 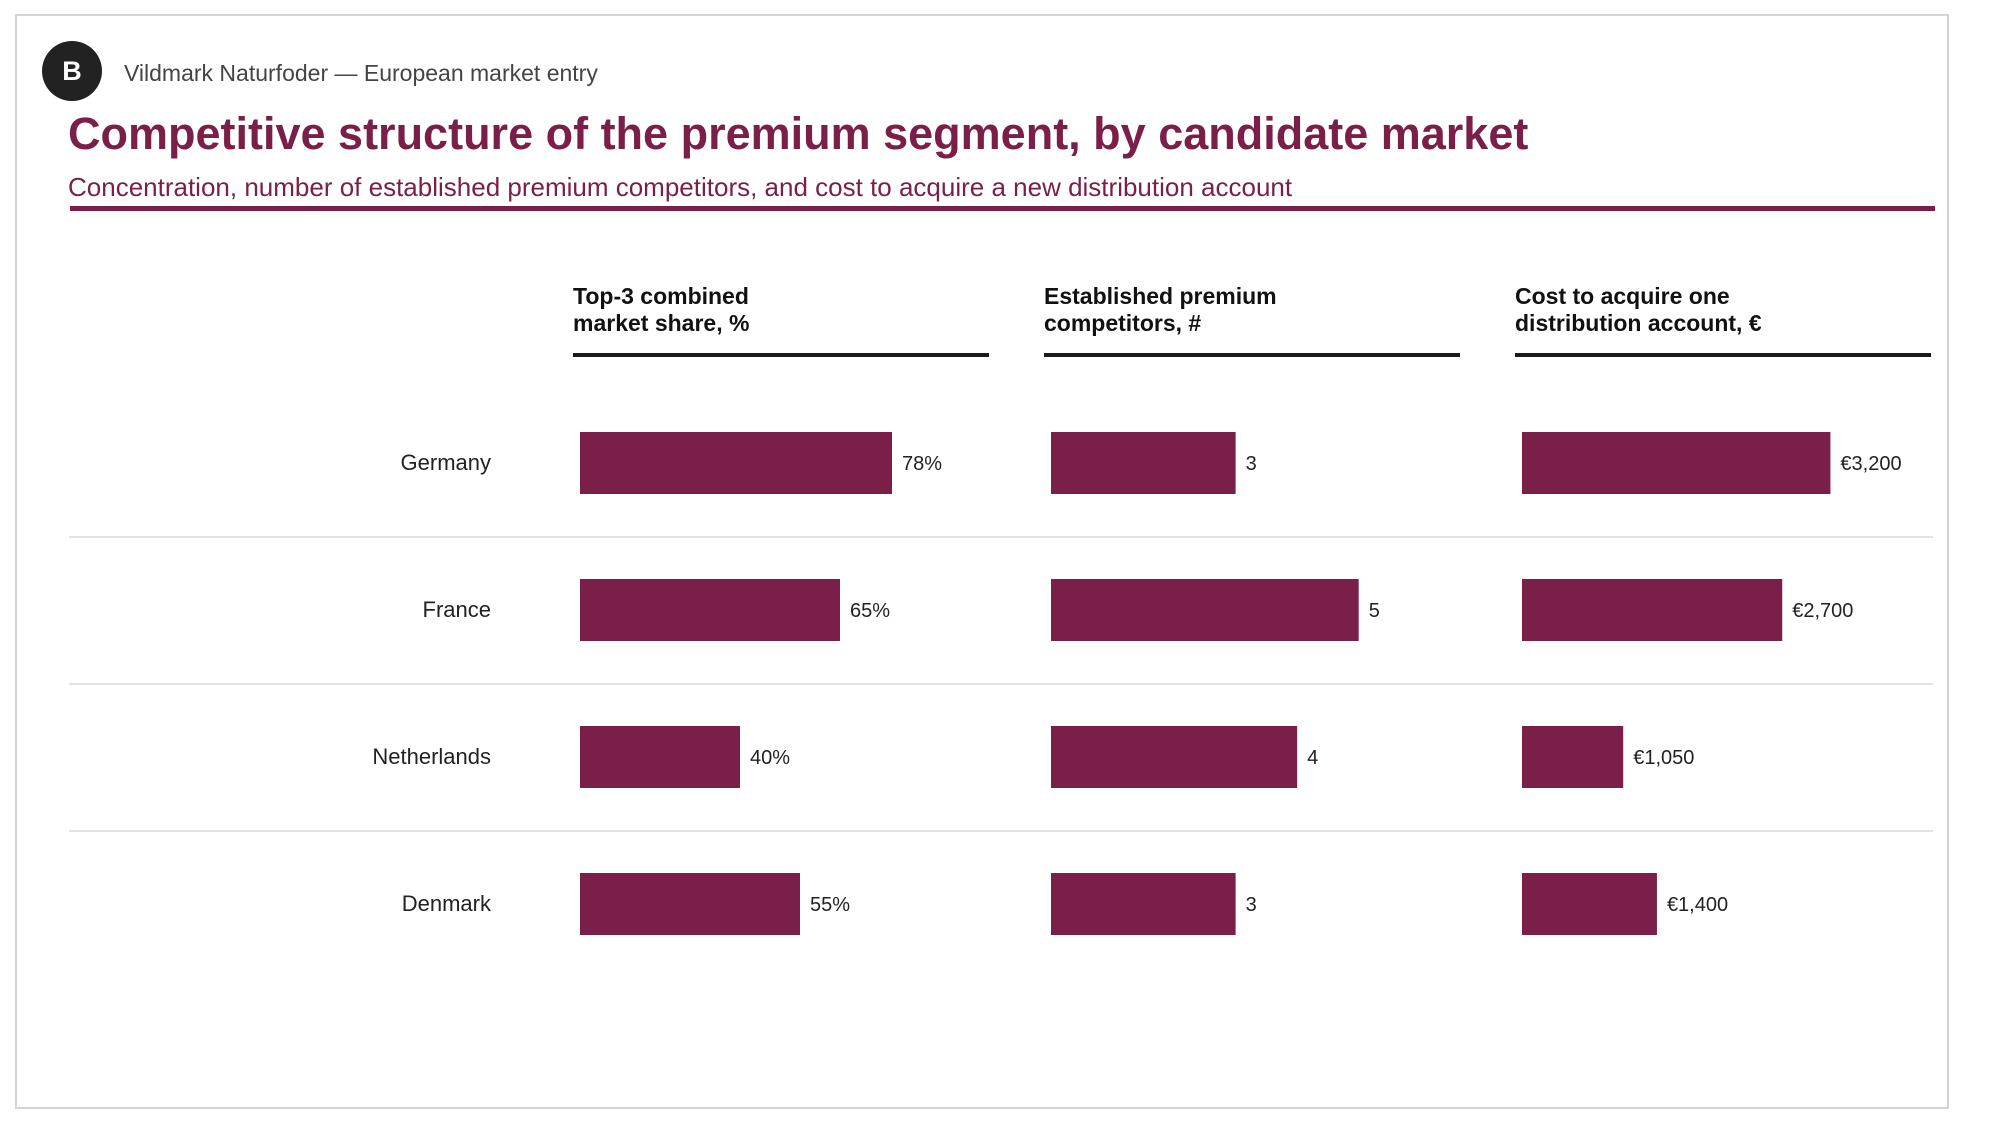 I want to click on data-label: 4, so click(x=1312, y=758).